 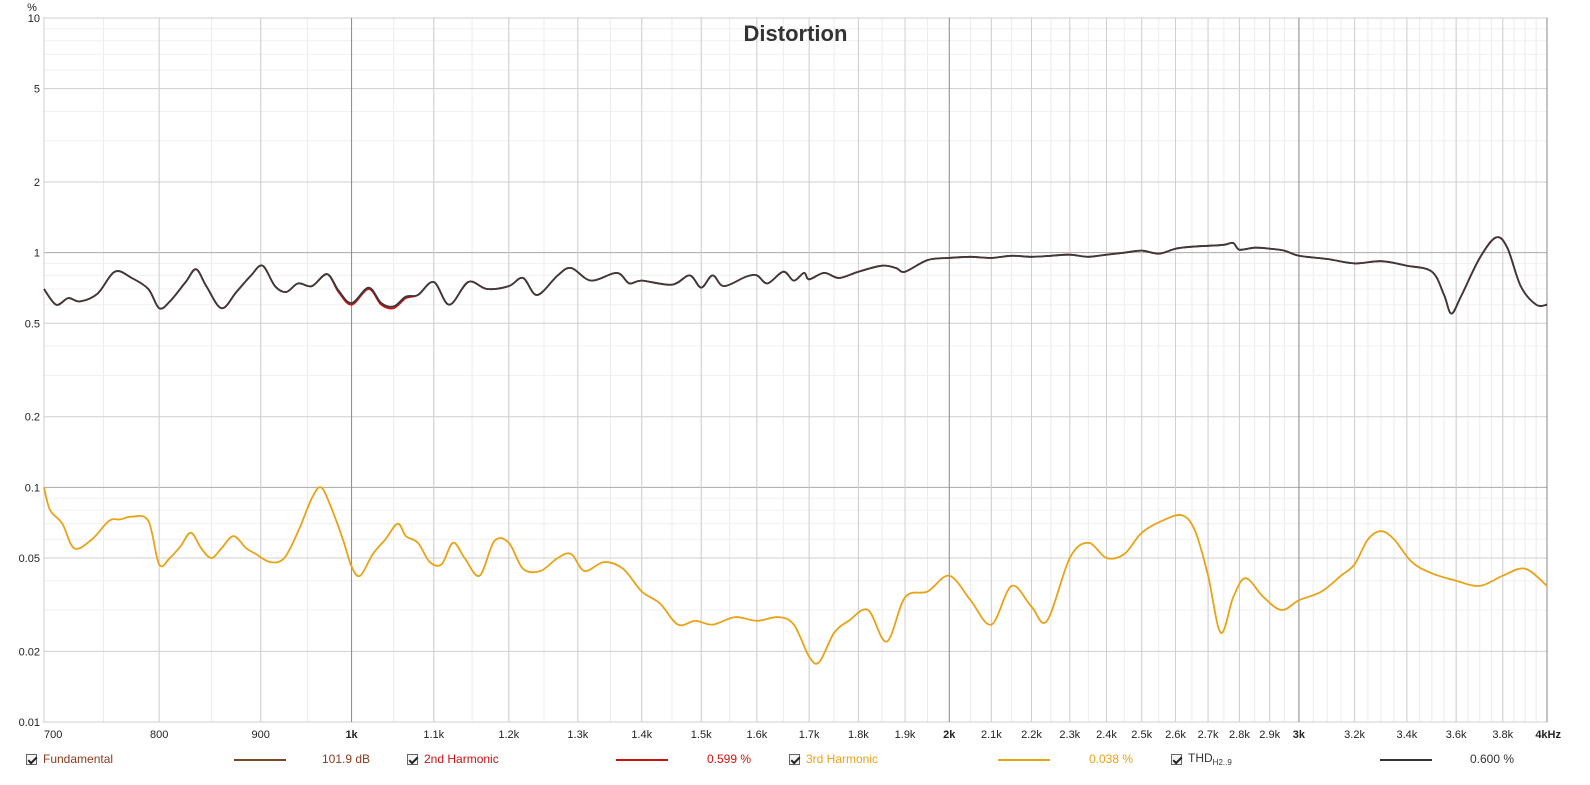 What do you see at coordinates (1141, 735) in the screenshot?
I see `x-tick-label: 2.5k` at bounding box center [1141, 735].